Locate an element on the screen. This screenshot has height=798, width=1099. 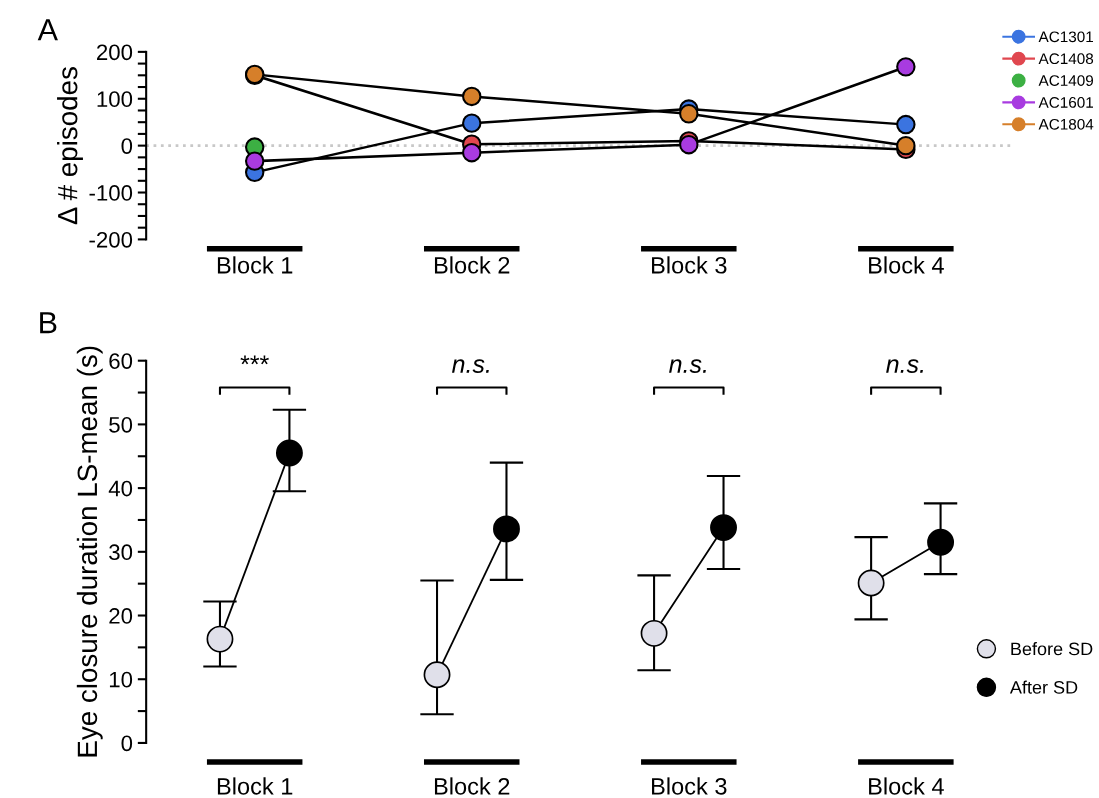
y-tick-label: -100 is located at coordinates (111, 193).